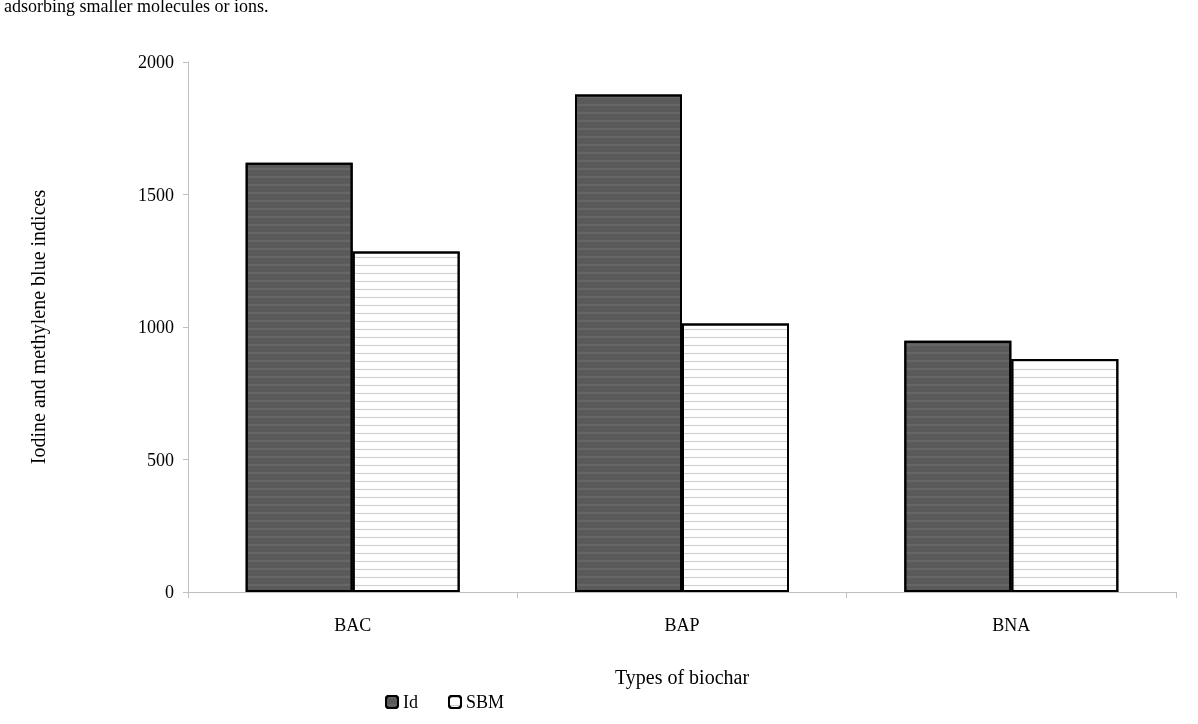  Describe the element at coordinates (169, 592) in the screenshot. I see `y-tick-label: 0` at that location.